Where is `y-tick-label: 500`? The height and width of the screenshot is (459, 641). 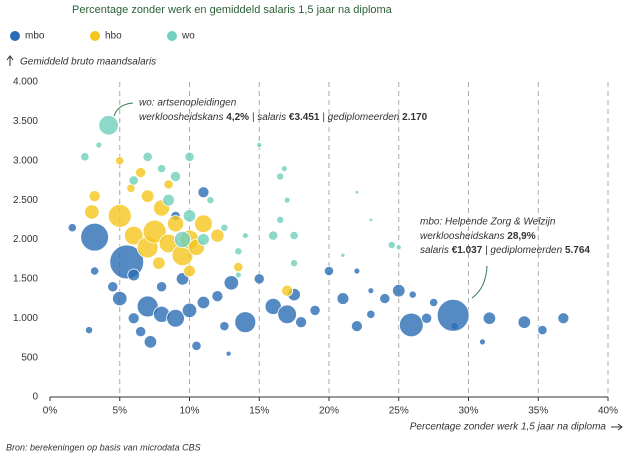
y-tick-label: 500 is located at coordinates (29, 357).